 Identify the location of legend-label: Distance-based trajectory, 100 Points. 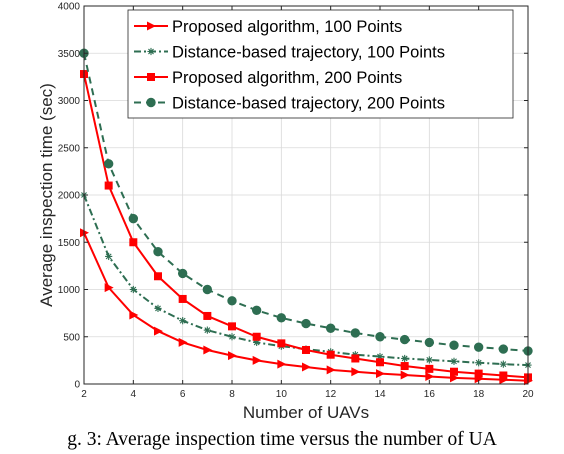
(308, 53).